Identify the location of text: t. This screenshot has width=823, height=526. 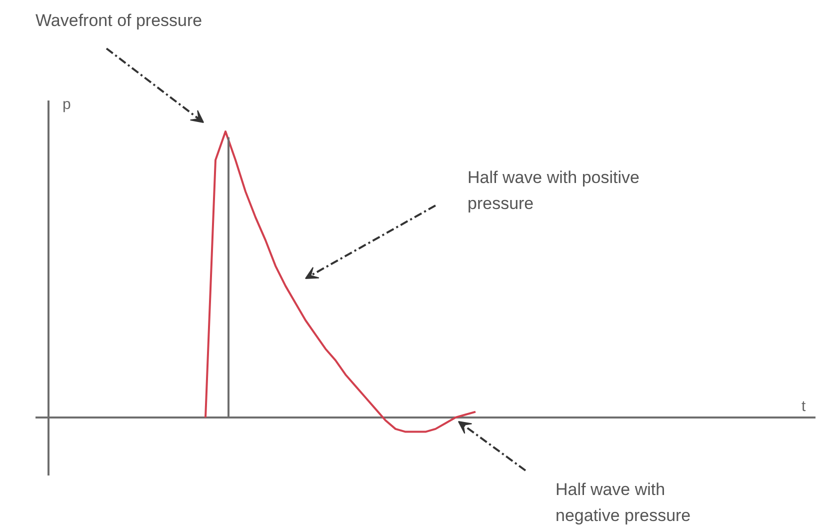
(804, 406).